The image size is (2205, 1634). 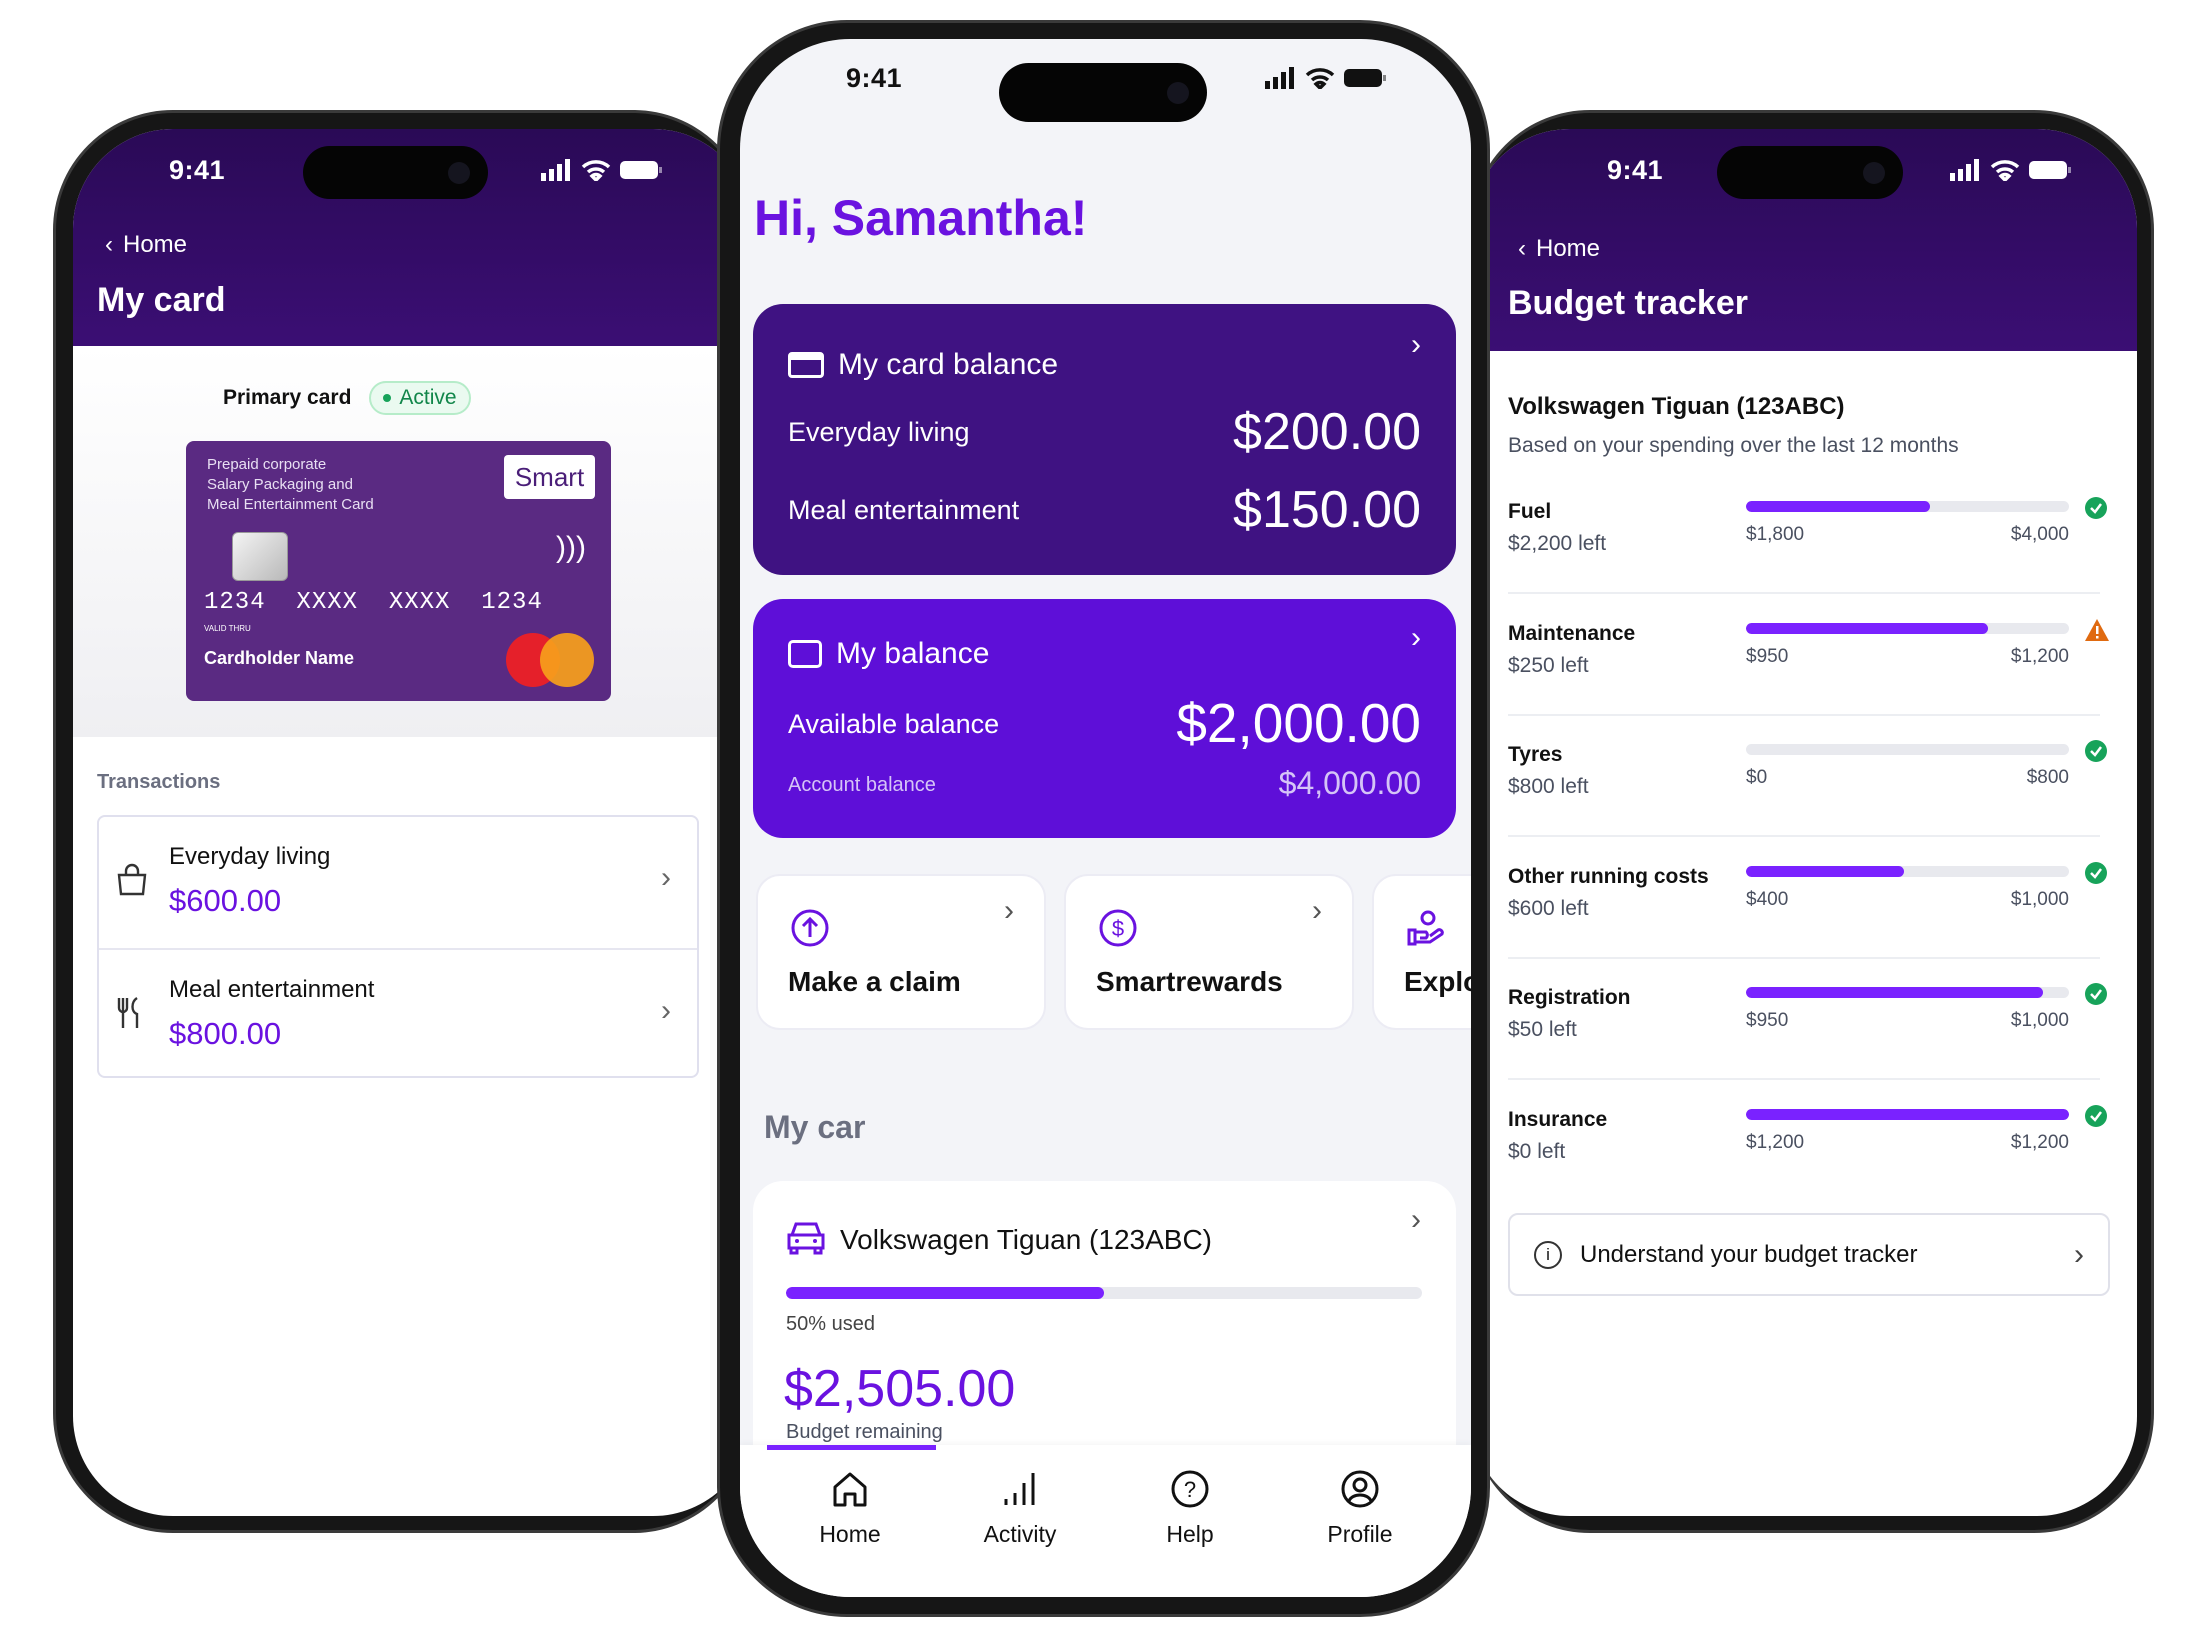 I want to click on spent-amount: $950, so click(x=1767, y=656).